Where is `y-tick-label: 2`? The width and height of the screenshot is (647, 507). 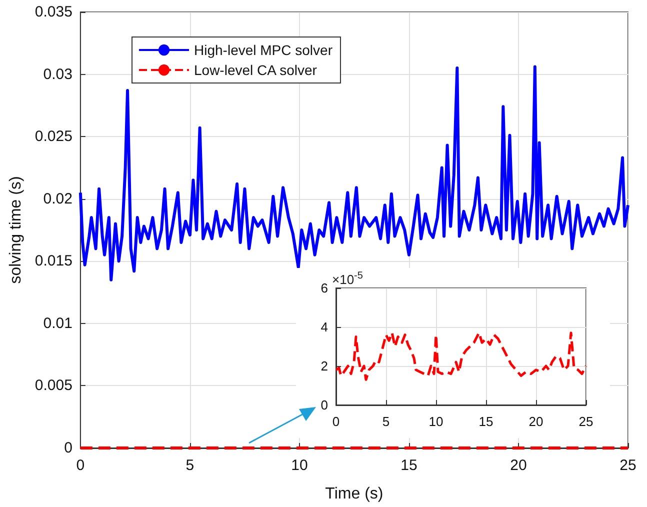
y-tick-label: 2 is located at coordinates (324, 366).